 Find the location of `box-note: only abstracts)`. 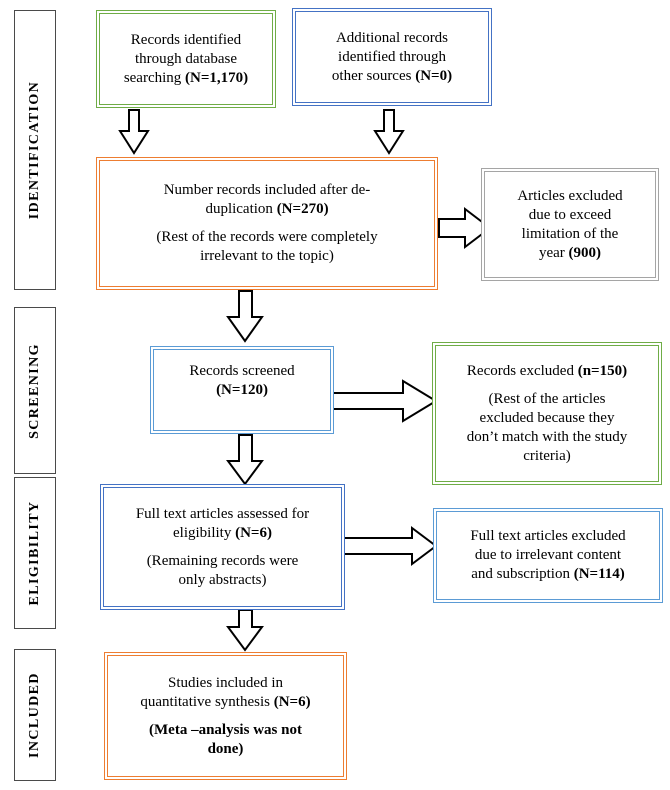

box-note: only abstracts) is located at coordinates (222, 579).